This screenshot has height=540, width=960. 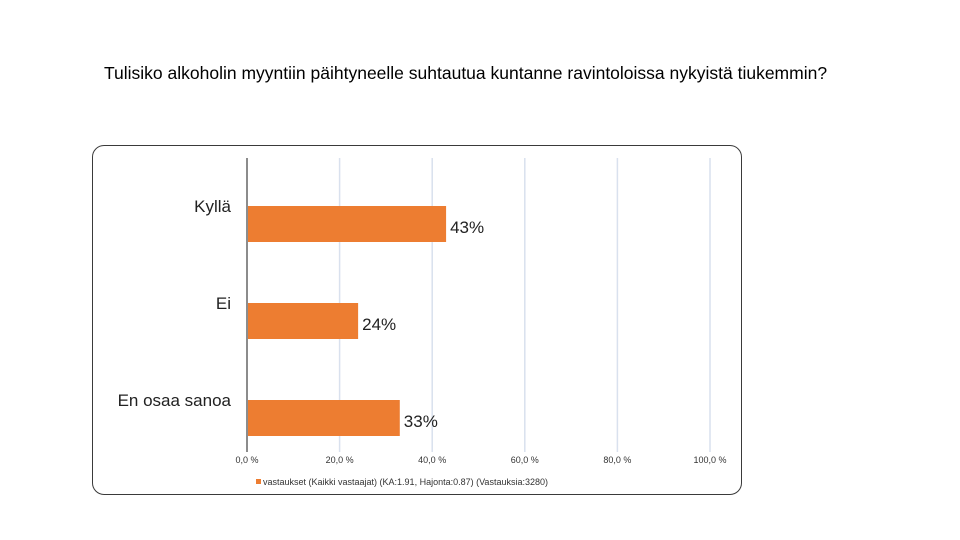 What do you see at coordinates (525, 460) in the screenshot?
I see `x-tick-label: 60,0 %` at bounding box center [525, 460].